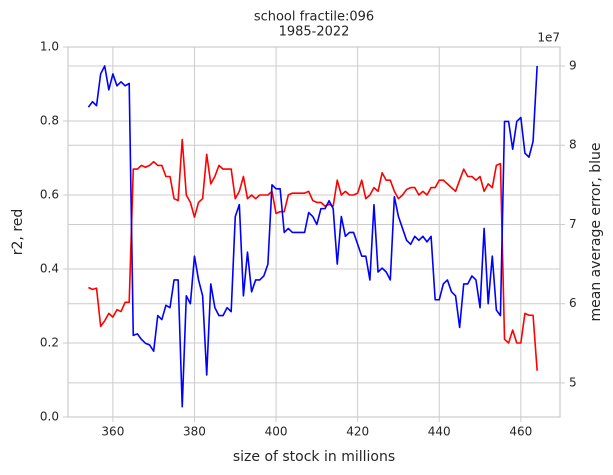 This screenshot has width=613, height=475. Describe the element at coordinates (573, 303) in the screenshot. I see `y2-tick-label: 6` at that location.